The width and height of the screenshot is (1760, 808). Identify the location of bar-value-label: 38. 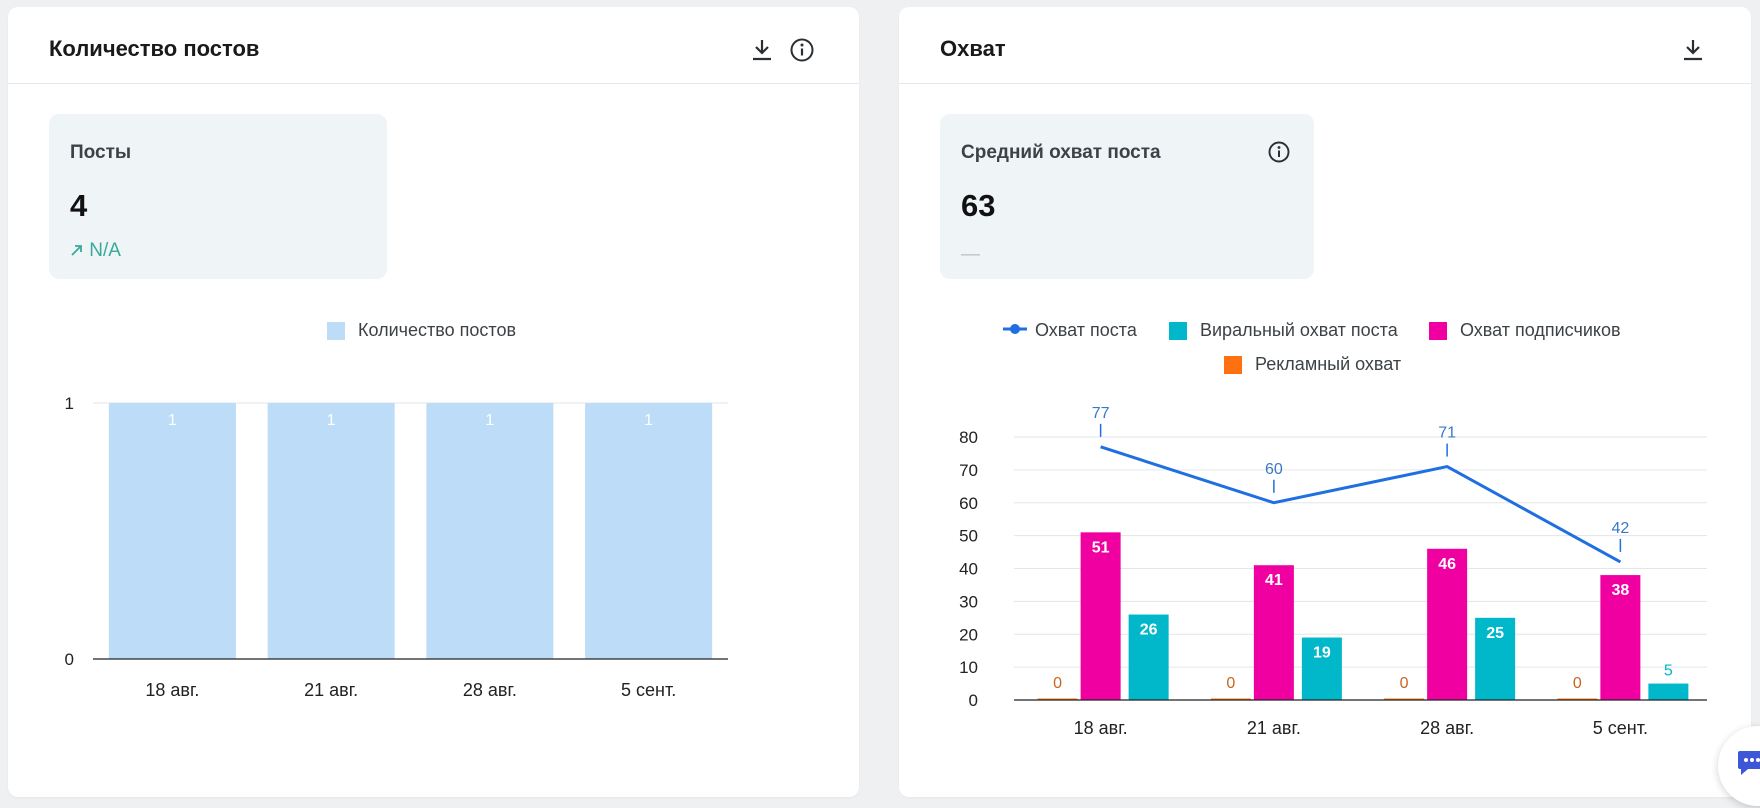
(1620, 590).